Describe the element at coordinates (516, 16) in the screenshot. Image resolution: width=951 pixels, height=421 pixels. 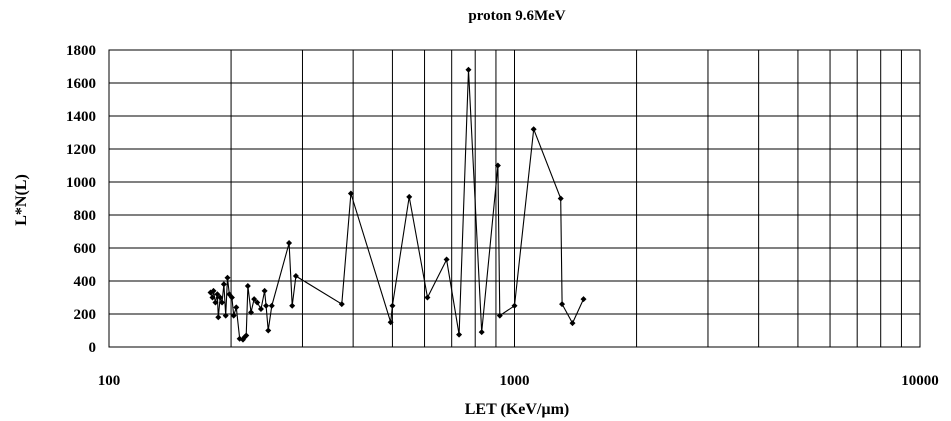
I see `chart-title: proton 9.6MeV` at that location.